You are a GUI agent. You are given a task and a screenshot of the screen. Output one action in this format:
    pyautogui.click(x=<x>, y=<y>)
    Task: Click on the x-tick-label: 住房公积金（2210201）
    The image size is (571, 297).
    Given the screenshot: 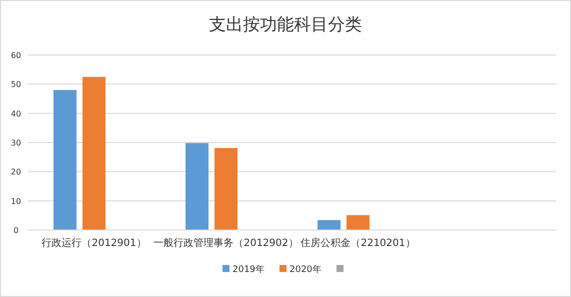 What is the action you would take?
    pyautogui.click(x=358, y=243)
    